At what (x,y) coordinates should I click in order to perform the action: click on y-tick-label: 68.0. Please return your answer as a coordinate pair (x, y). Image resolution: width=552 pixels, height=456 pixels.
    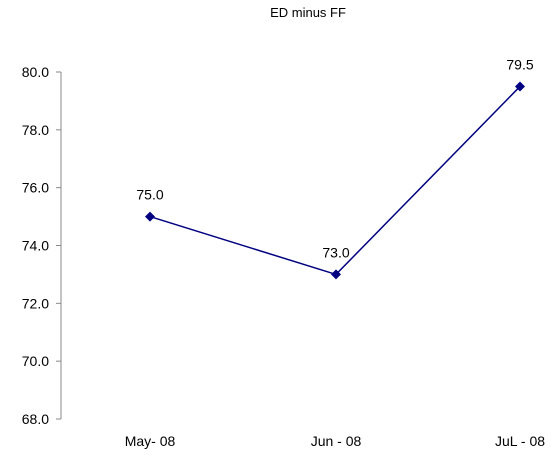
    Looking at the image, I should click on (35, 419).